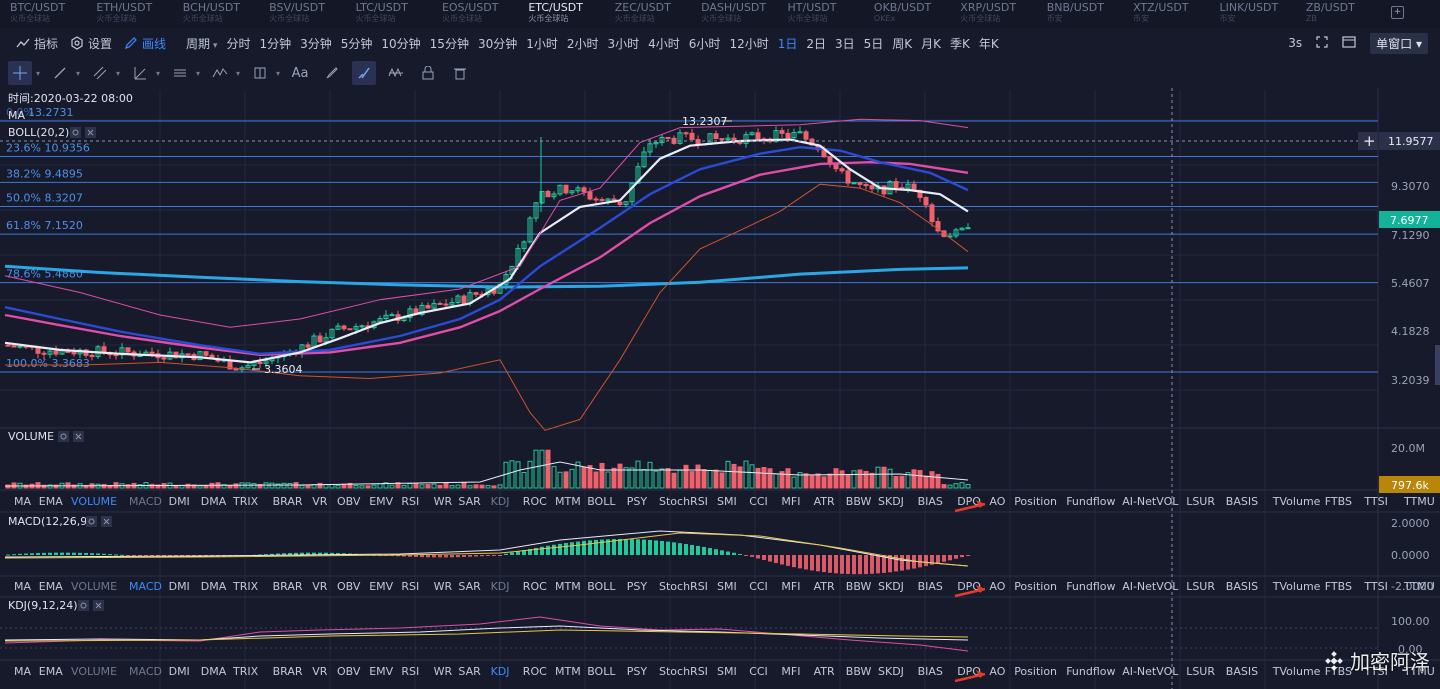 The height and width of the screenshot is (689, 1440). What do you see at coordinates (83, 605) in the screenshot?
I see `indicator-settings-button` at bounding box center [83, 605].